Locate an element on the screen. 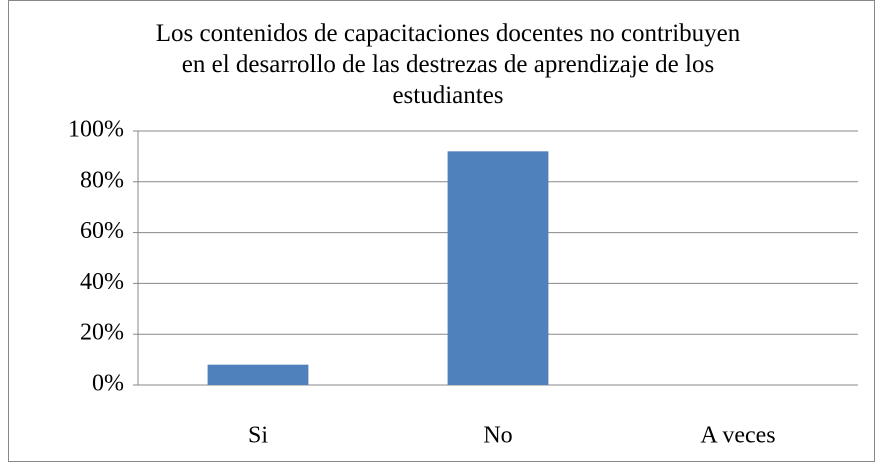  y-tick-label: 80% is located at coordinates (102, 180).